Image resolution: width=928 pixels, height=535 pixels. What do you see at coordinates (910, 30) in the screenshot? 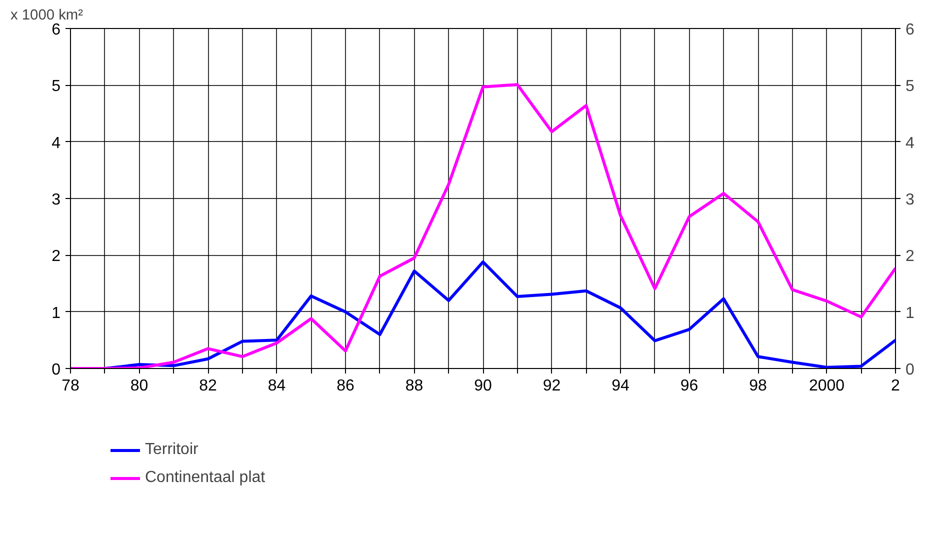
I see `y2-tick-label: 6` at bounding box center [910, 30].